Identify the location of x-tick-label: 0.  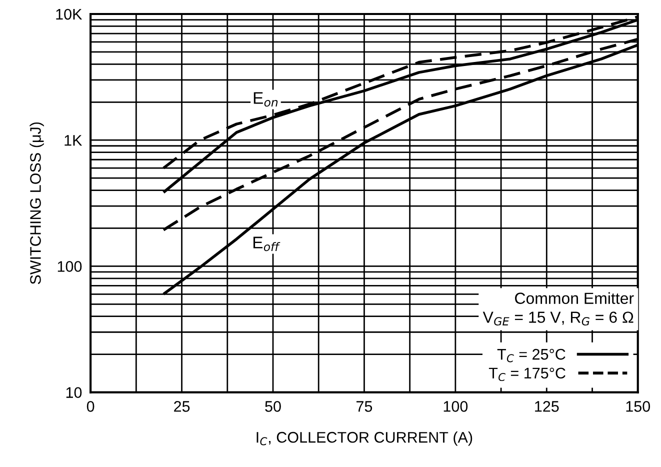
(90, 406).